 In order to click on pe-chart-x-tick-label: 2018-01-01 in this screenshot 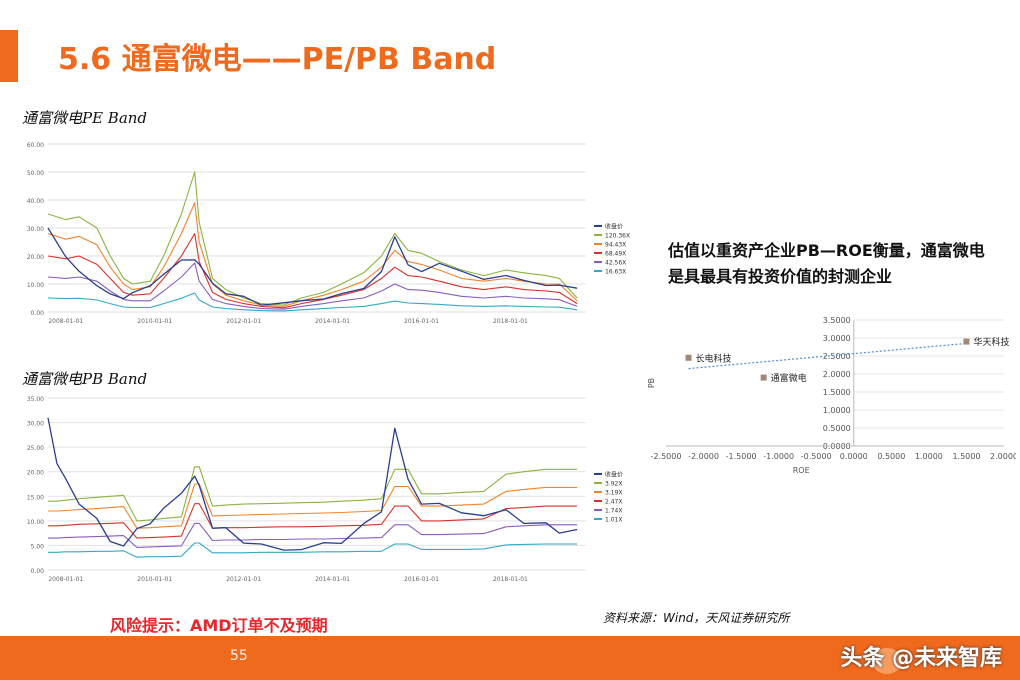, I will do `click(510, 321)`.